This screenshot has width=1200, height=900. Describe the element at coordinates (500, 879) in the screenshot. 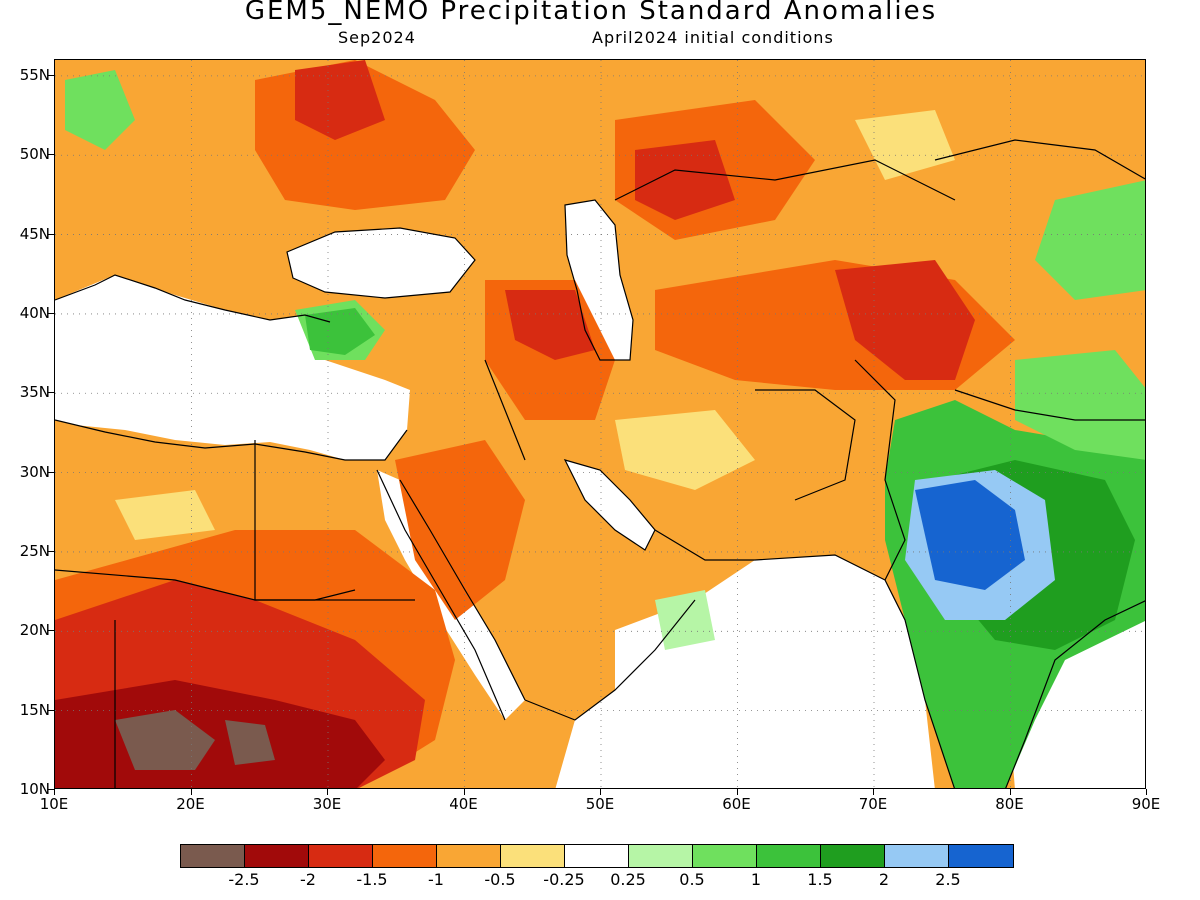

I see `colorbar-label: -0.5` at that location.